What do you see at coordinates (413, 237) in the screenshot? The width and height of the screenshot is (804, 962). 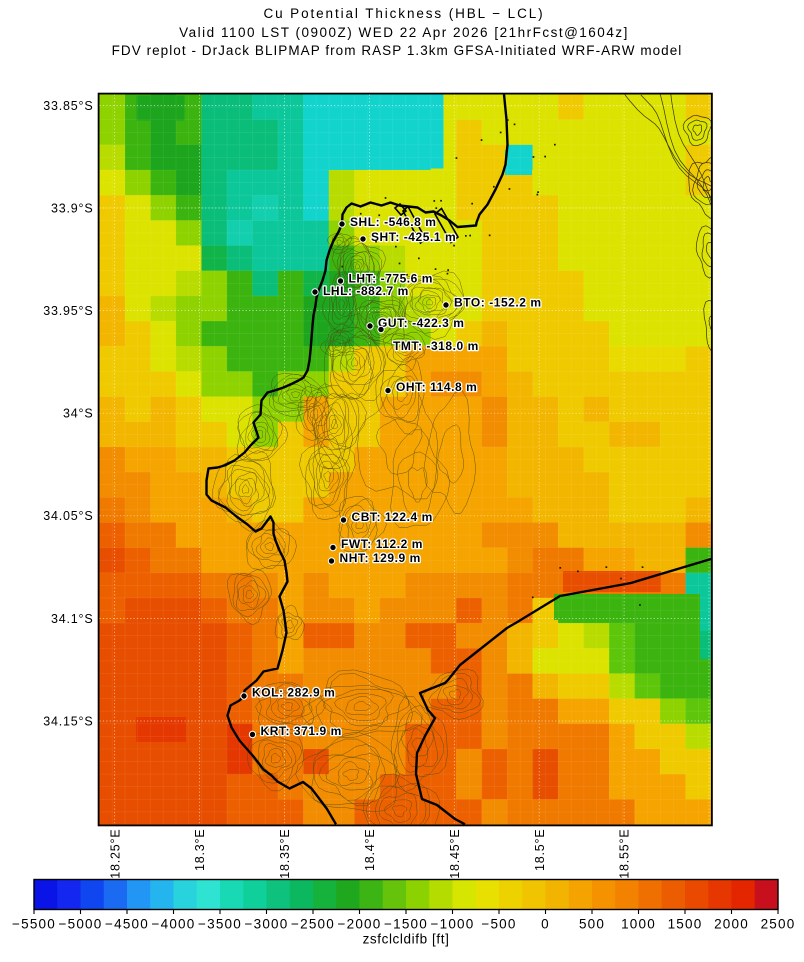 I see `svg-text: SHT: -425.1 m` at bounding box center [413, 237].